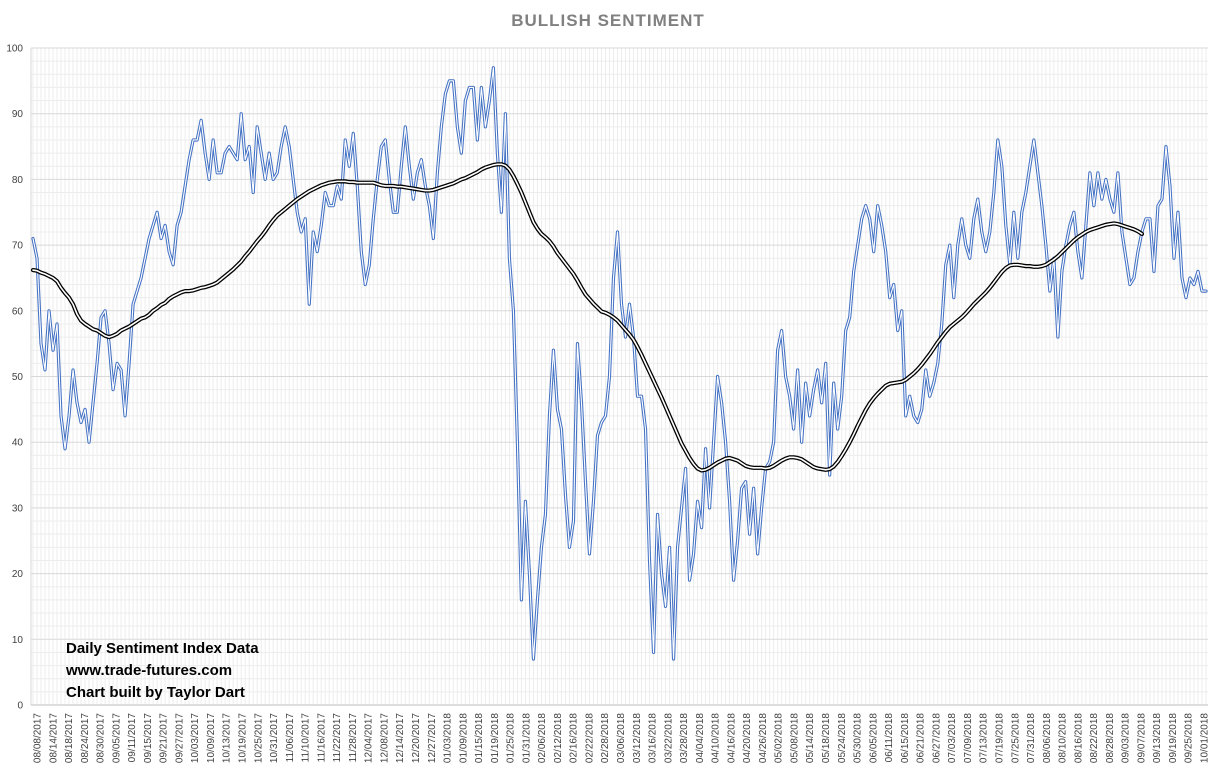 The width and height of the screenshot is (1217, 769). I want to click on x-tick-label: 09/21/2017, so click(164, 738).